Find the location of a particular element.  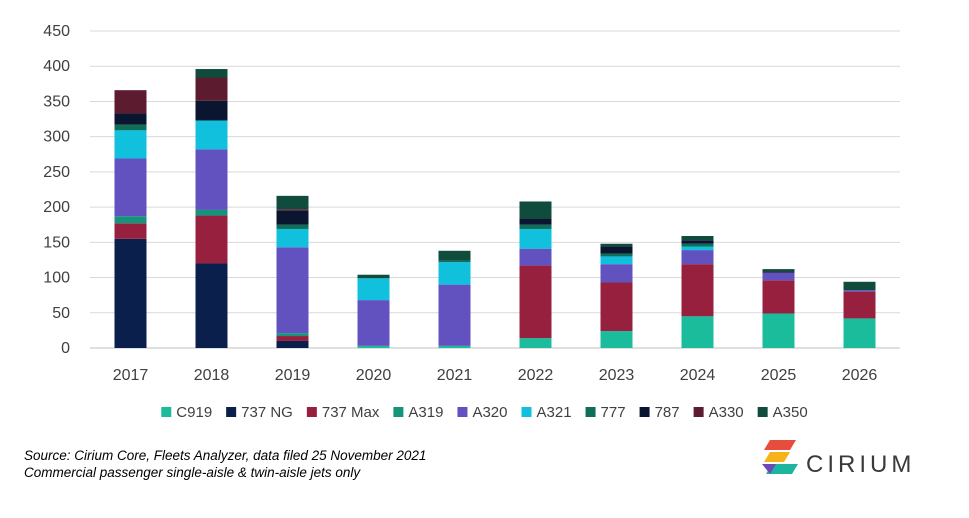

x-axis-ticks: 2017 2018 2019 2020 2021 2022 2023 2024 2025 2026 is located at coordinates (495, 375).